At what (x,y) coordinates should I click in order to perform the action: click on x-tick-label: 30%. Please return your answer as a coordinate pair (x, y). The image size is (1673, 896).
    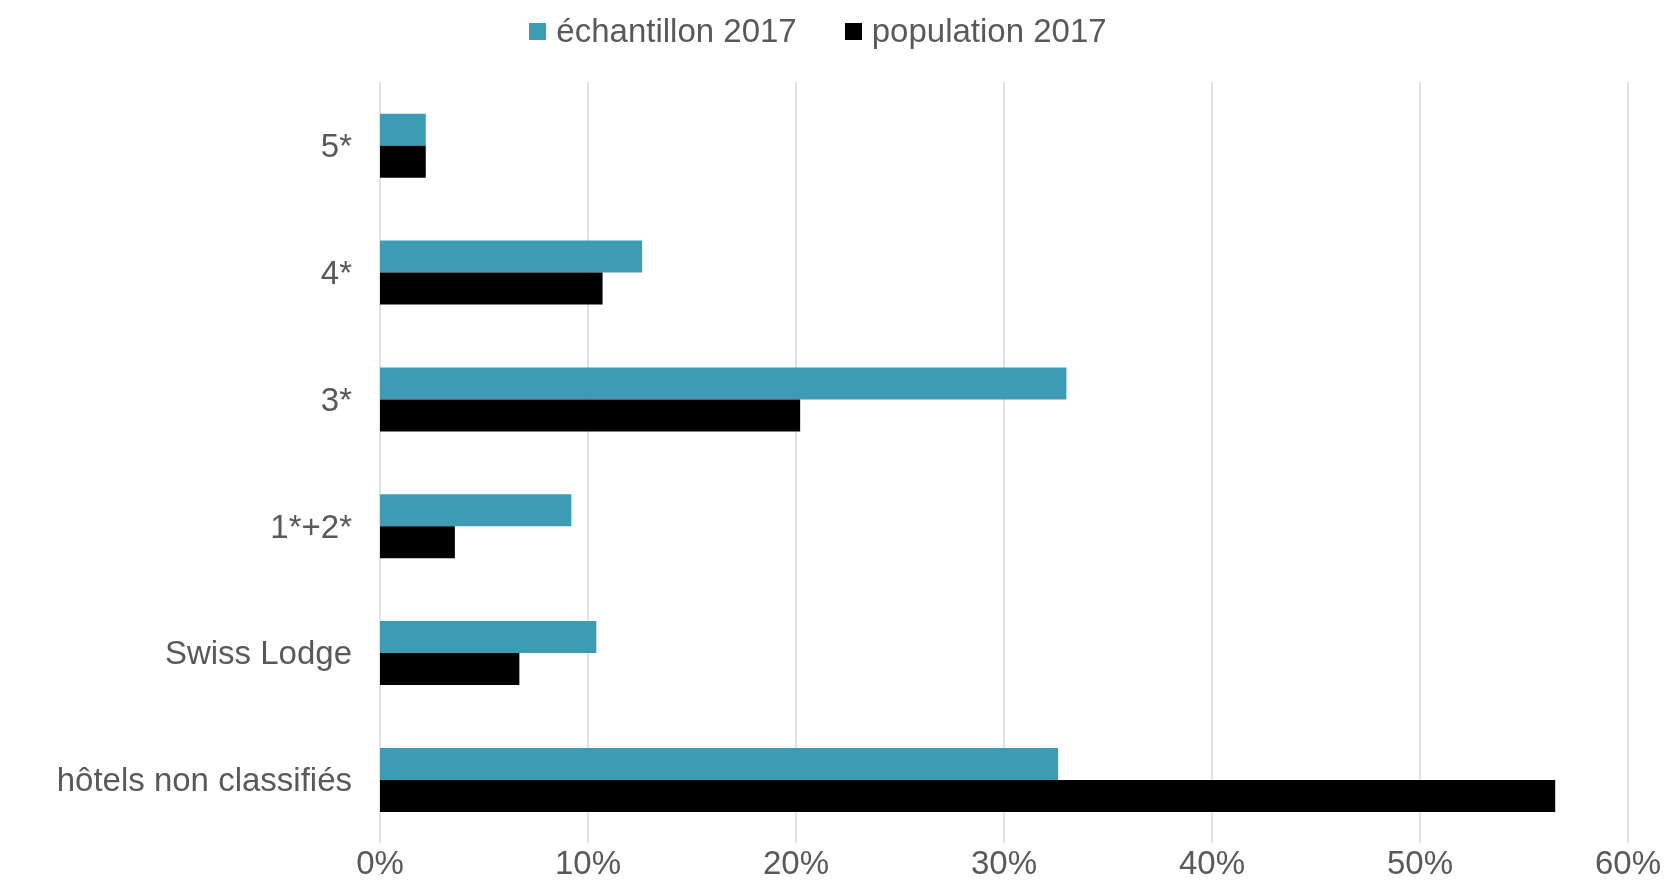
    Looking at the image, I should click on (1004, 863).